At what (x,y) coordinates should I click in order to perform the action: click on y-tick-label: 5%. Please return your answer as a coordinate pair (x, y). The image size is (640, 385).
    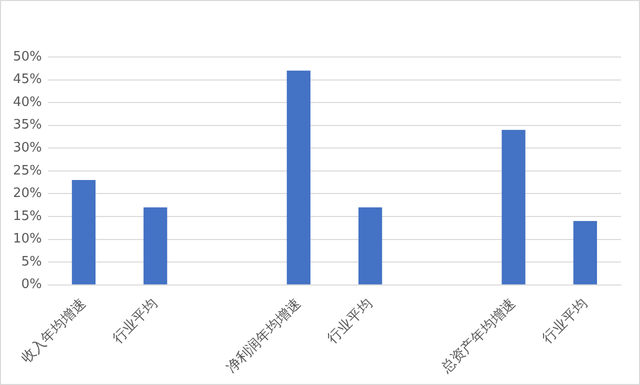
    Looking at the image, I should click on (31, 262).